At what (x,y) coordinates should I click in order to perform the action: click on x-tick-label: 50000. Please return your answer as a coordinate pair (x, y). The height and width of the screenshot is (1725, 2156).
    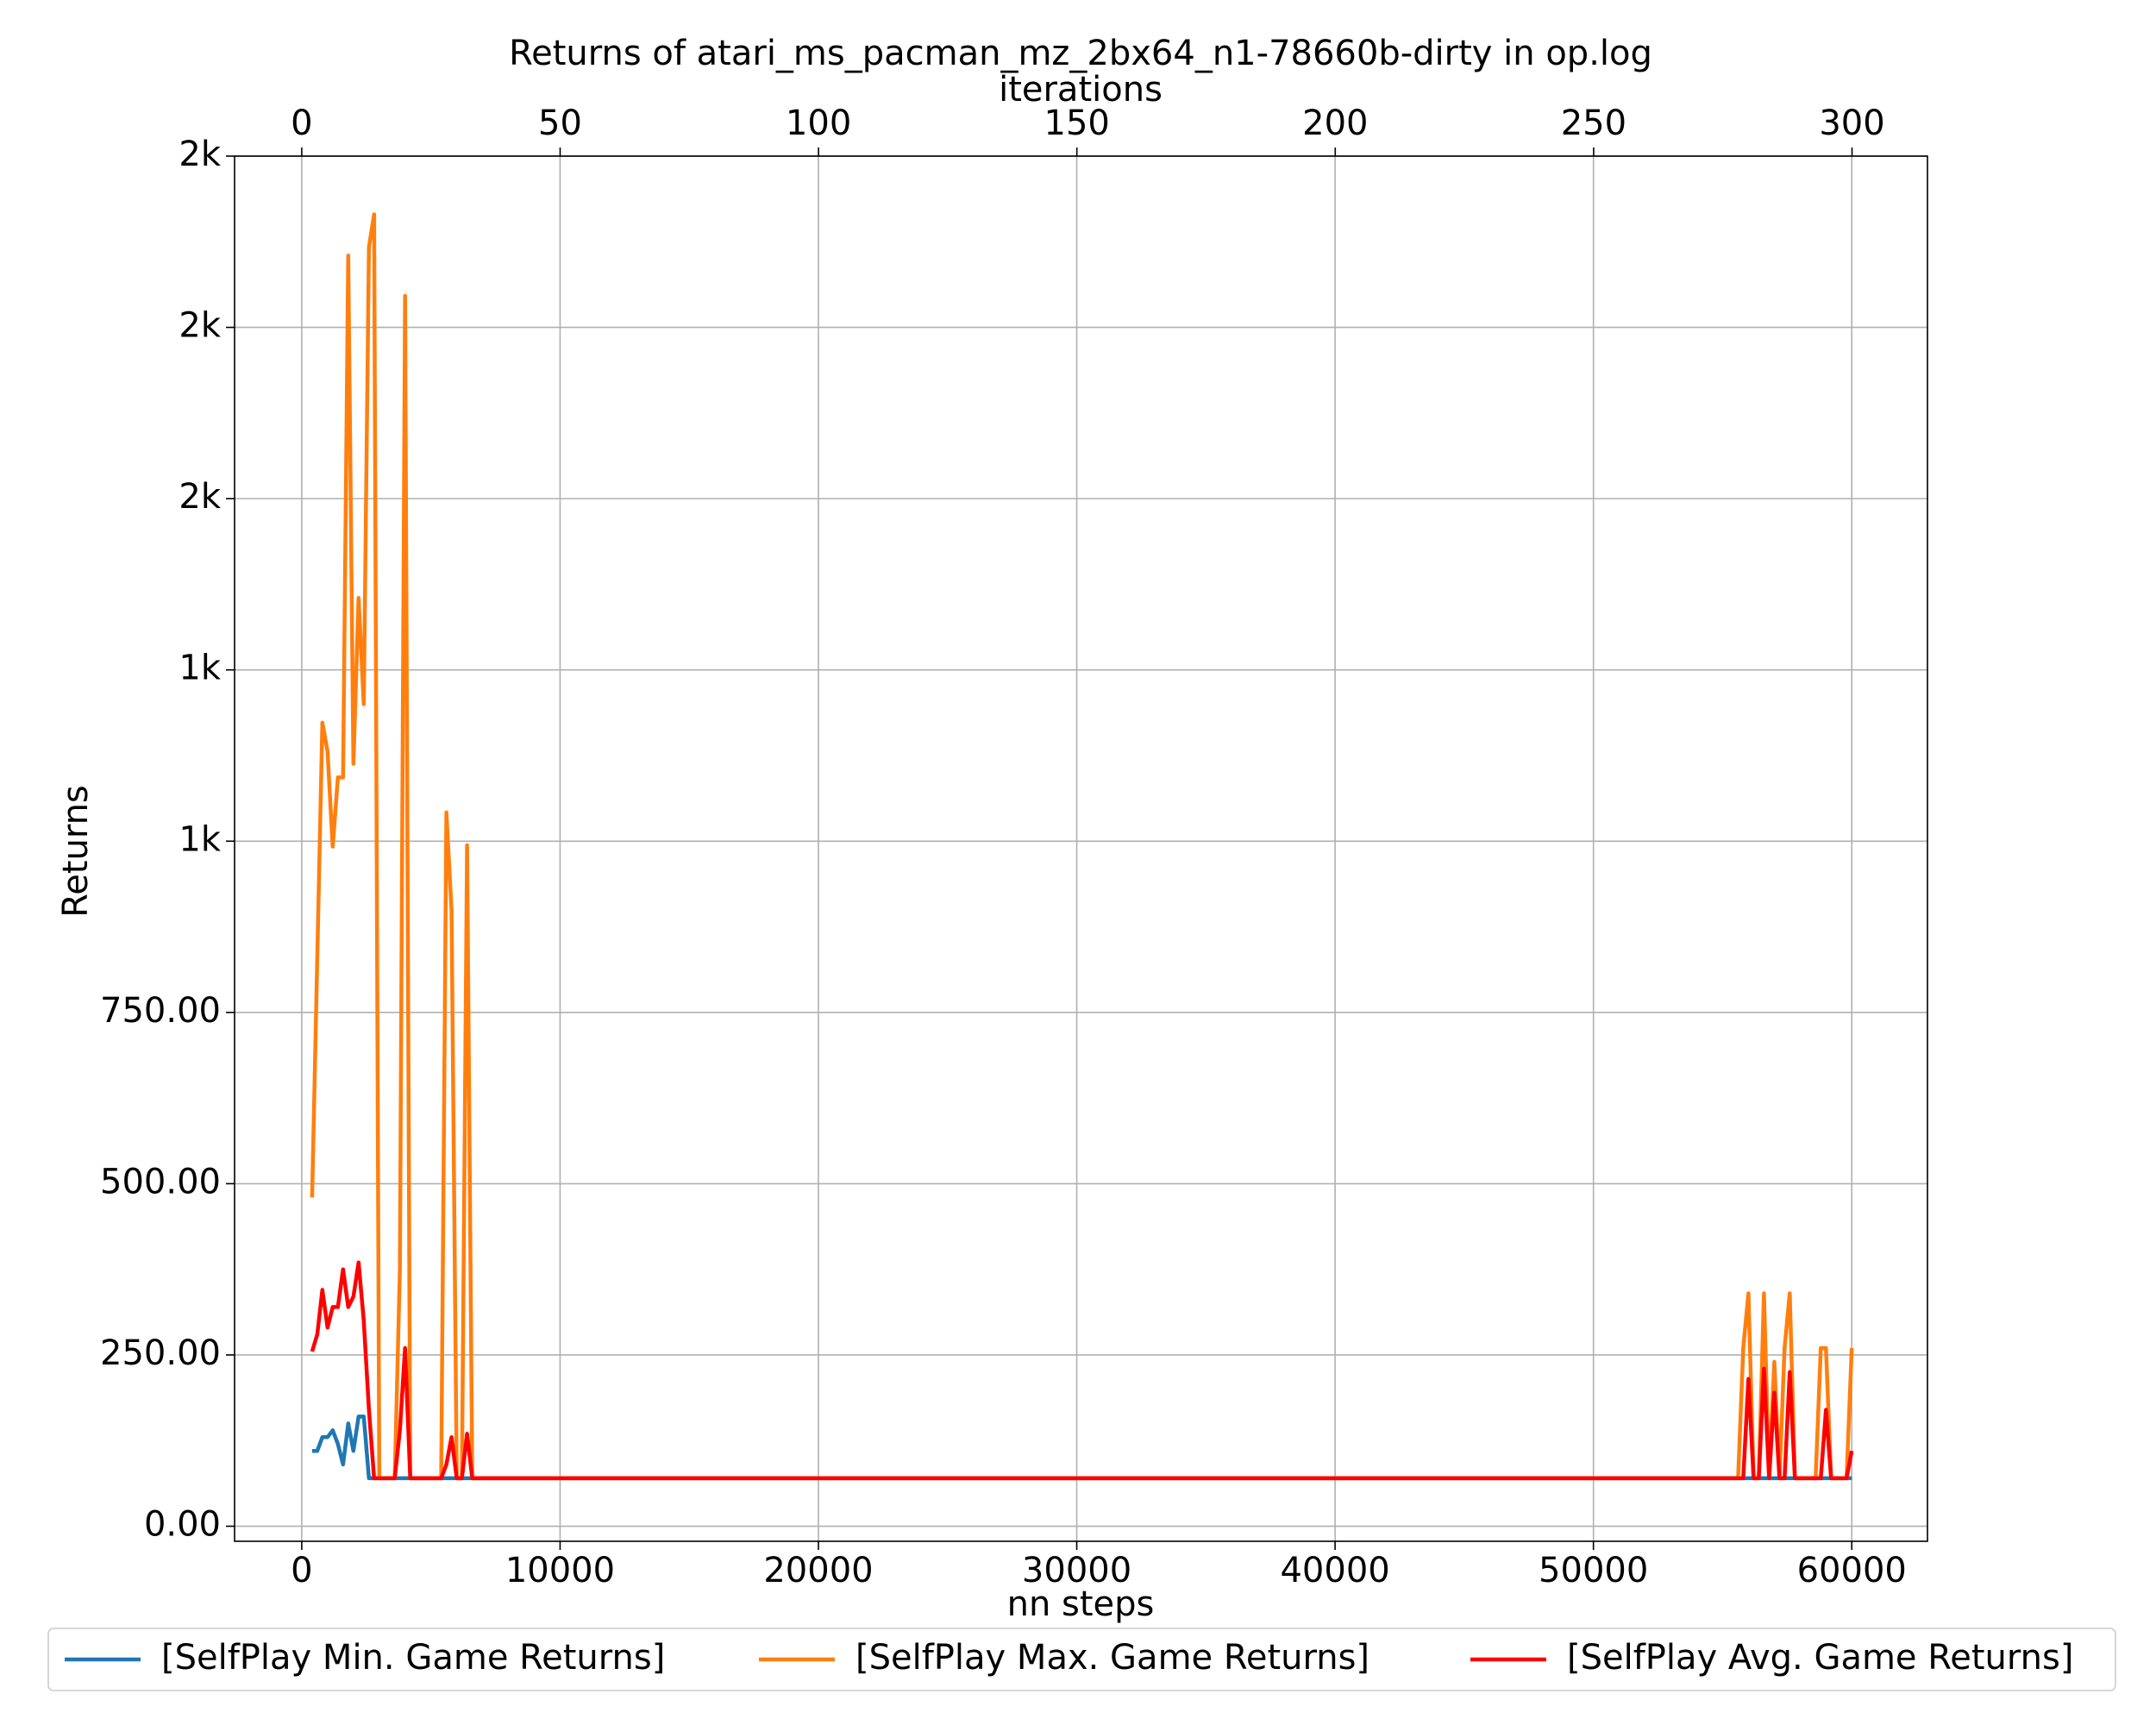
    Looking at the image, I should click on (1593, 1571).